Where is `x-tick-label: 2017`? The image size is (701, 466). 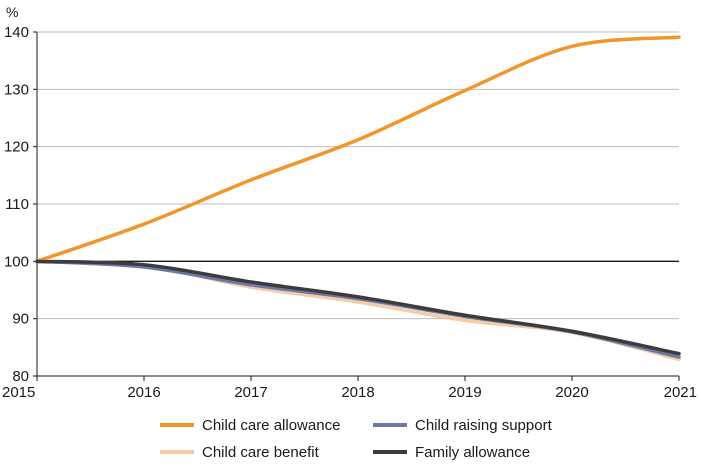 x-tick-label: 2017 is located at coordinates (250, 392).